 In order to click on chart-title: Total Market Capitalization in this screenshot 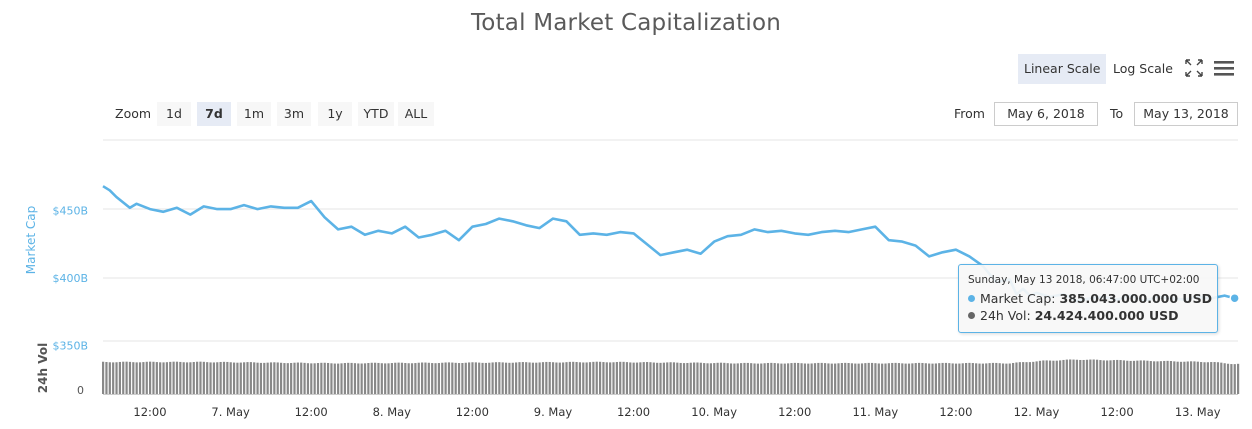, I will do `click(626, 23)`.